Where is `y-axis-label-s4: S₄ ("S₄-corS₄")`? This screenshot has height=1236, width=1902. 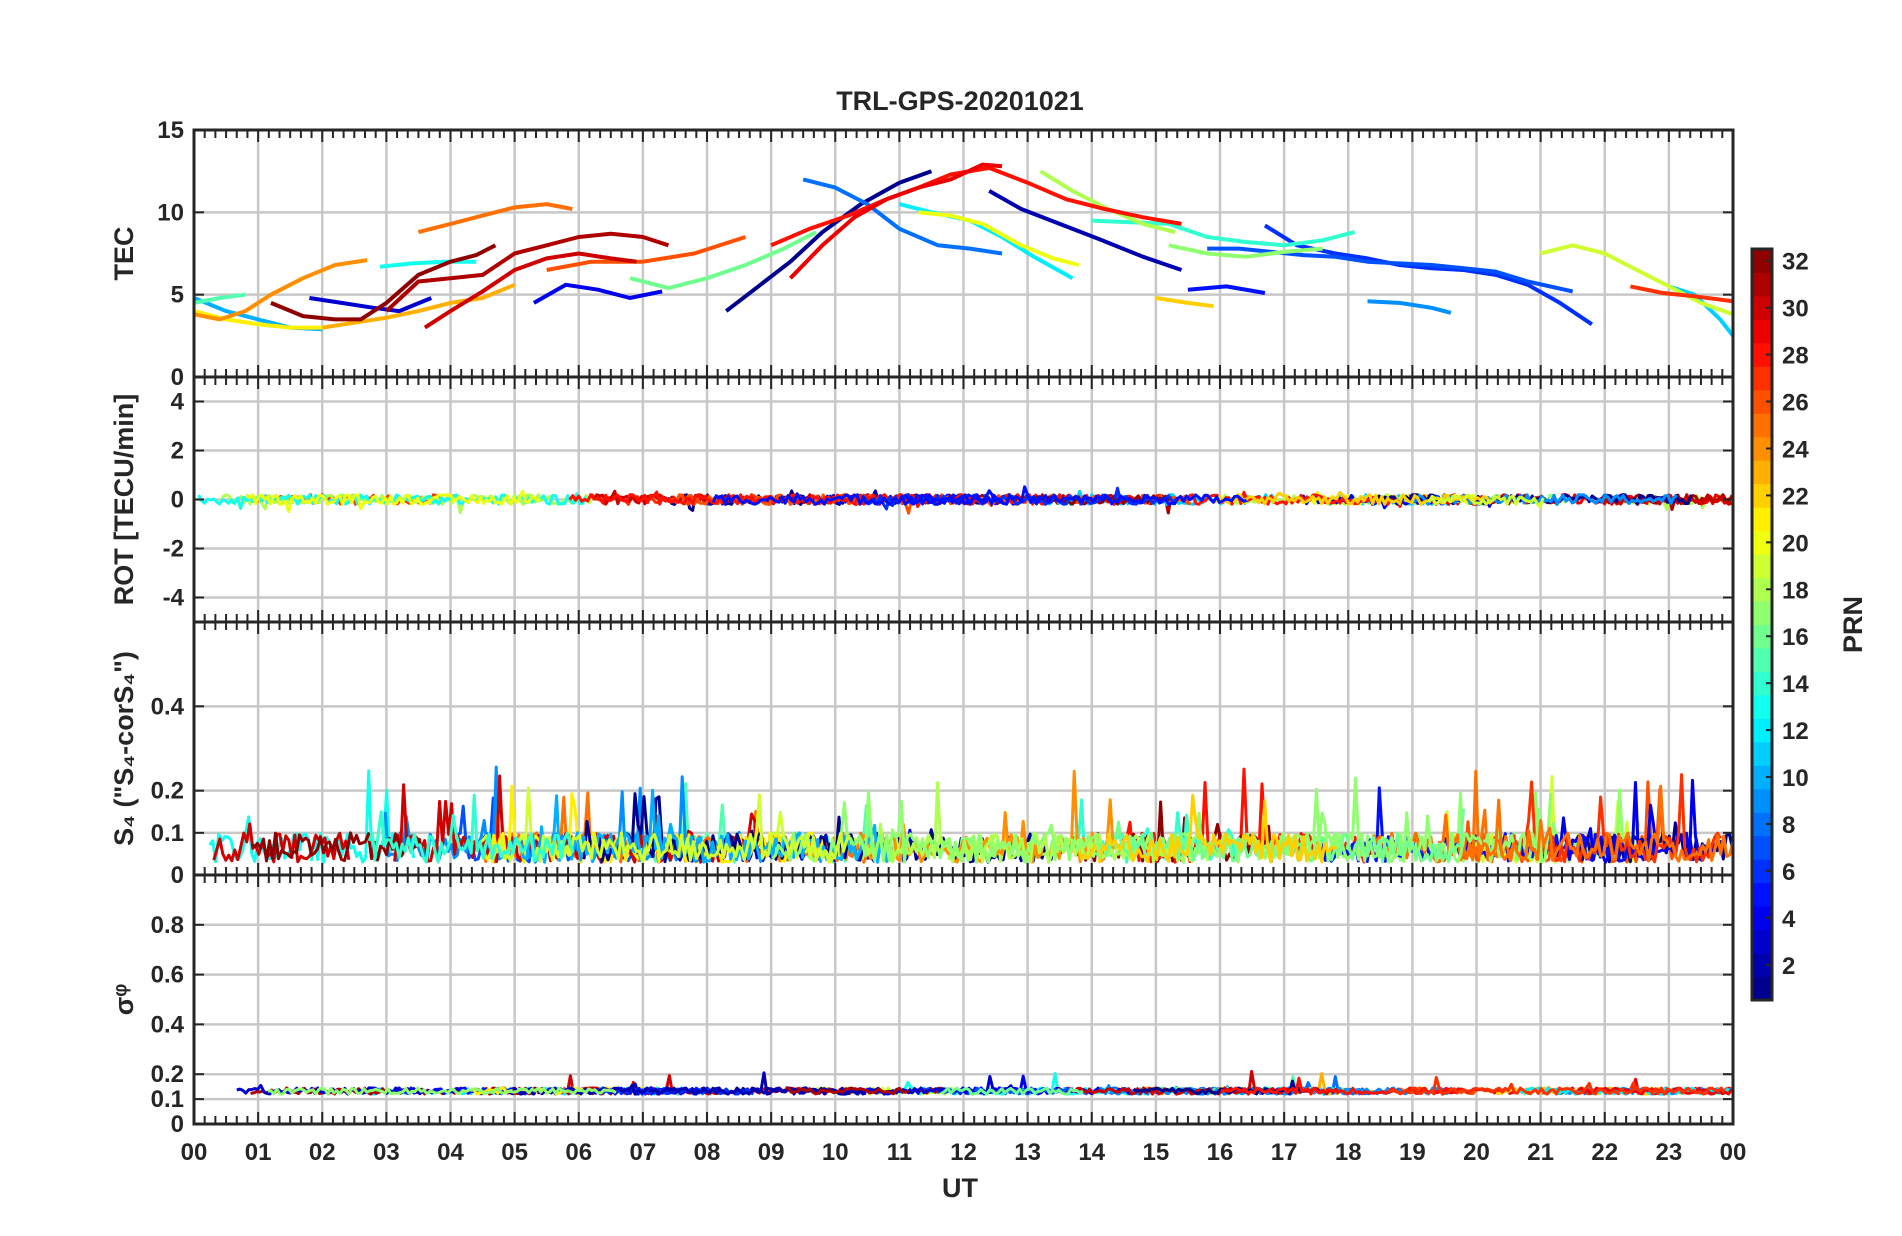
y-axis-label-s4: S₄ ("S₄-corS₄") is located at coordinates (124, 748).